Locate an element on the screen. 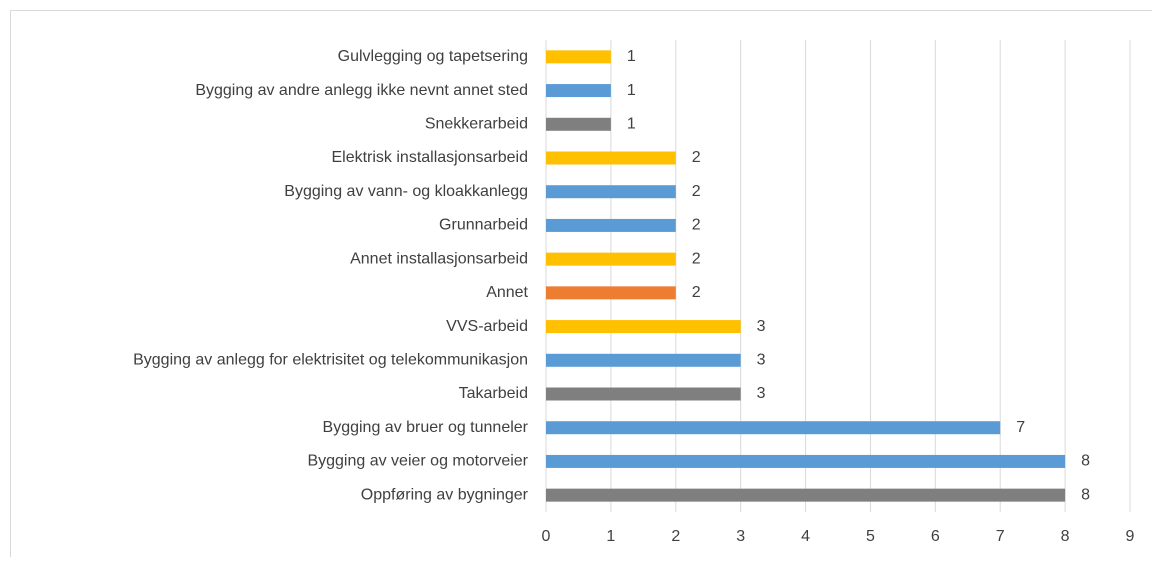 This screenshot has width=1152, height=562. y-tick-label: Annet is located at coordinates (507, 292).